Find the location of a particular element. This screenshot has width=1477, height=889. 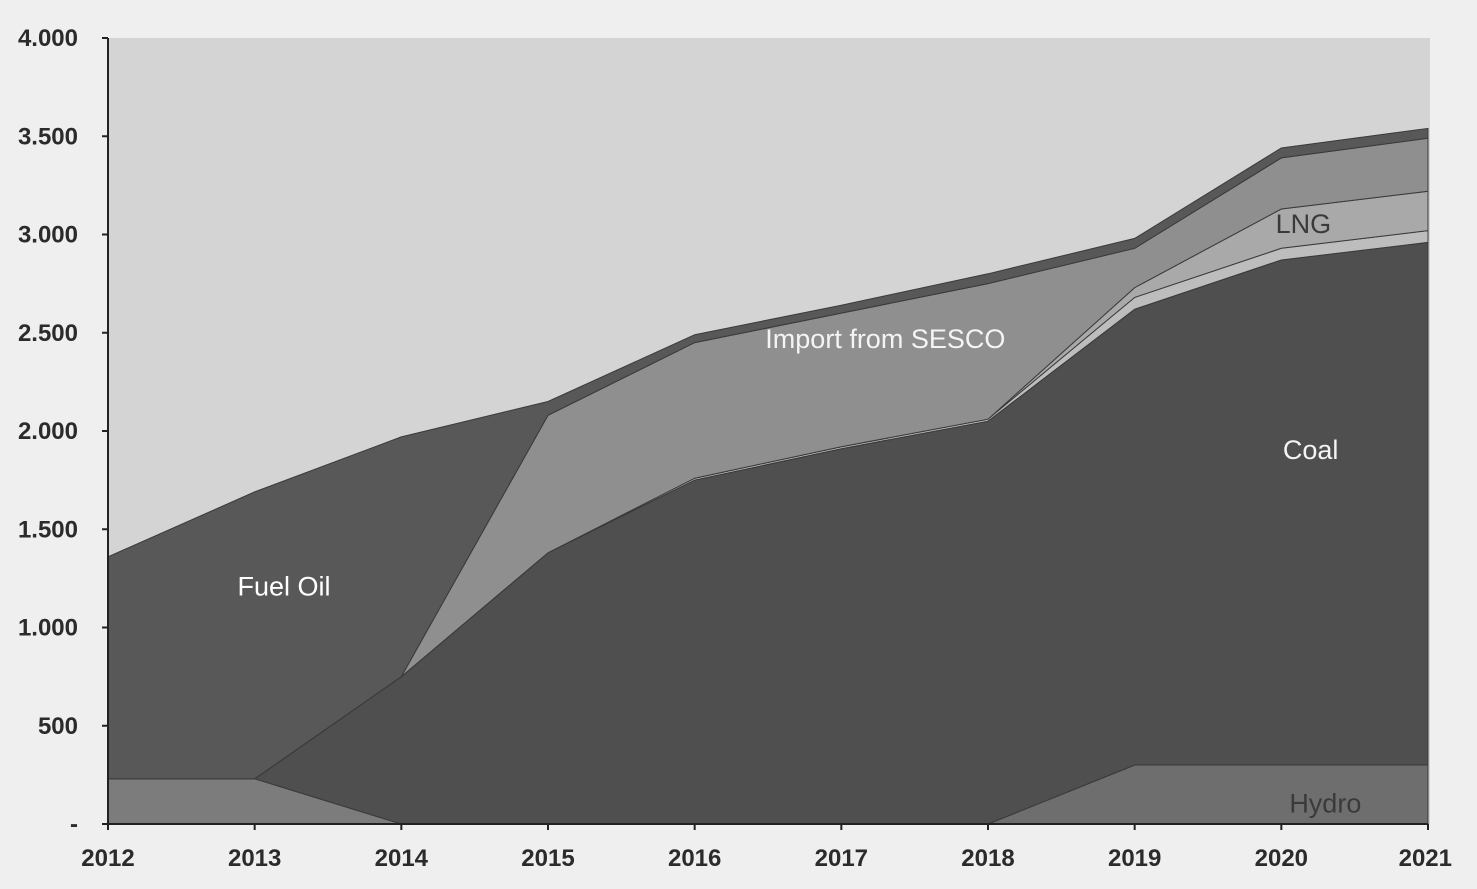

x-tick-label: 2017 is located at coordinates (841, 858).